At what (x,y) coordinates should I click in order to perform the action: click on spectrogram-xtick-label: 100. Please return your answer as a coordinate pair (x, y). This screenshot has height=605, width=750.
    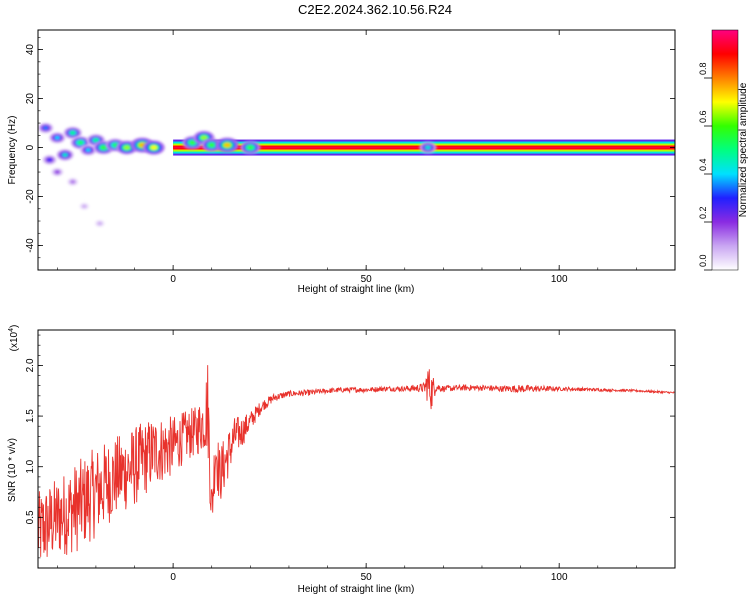
    Looking at the image, I should click on (559, 279).